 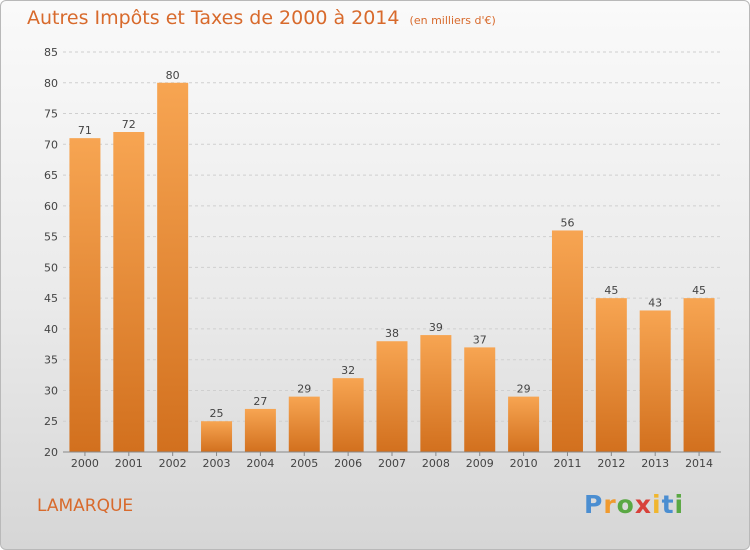 I want to click on value-label: 80, so click(x=173, y=75).